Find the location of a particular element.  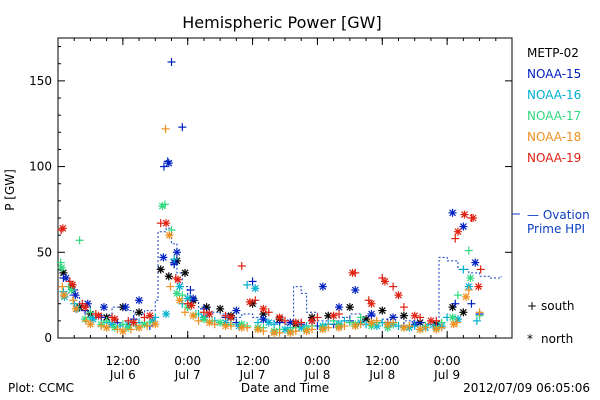

x-tick-date-label: Jul 9 is located at coordinates (446, 375).